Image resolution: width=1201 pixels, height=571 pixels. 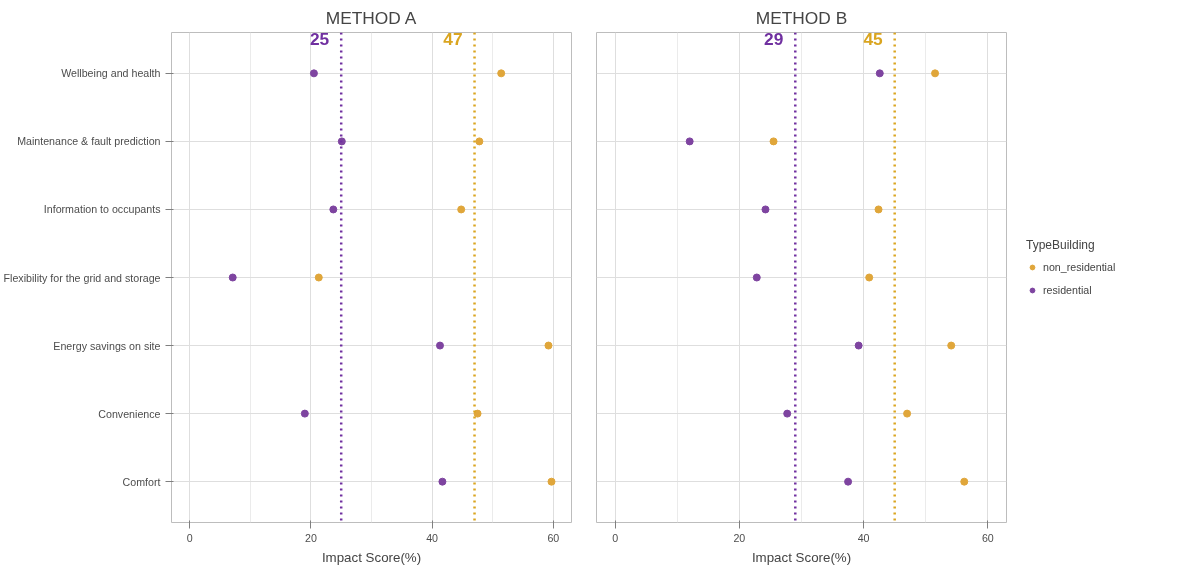 What do you see at coordinates (141, 481) in the screenshot?
I see `y-tick-label: Comfort` at bounding box center [141, 481].